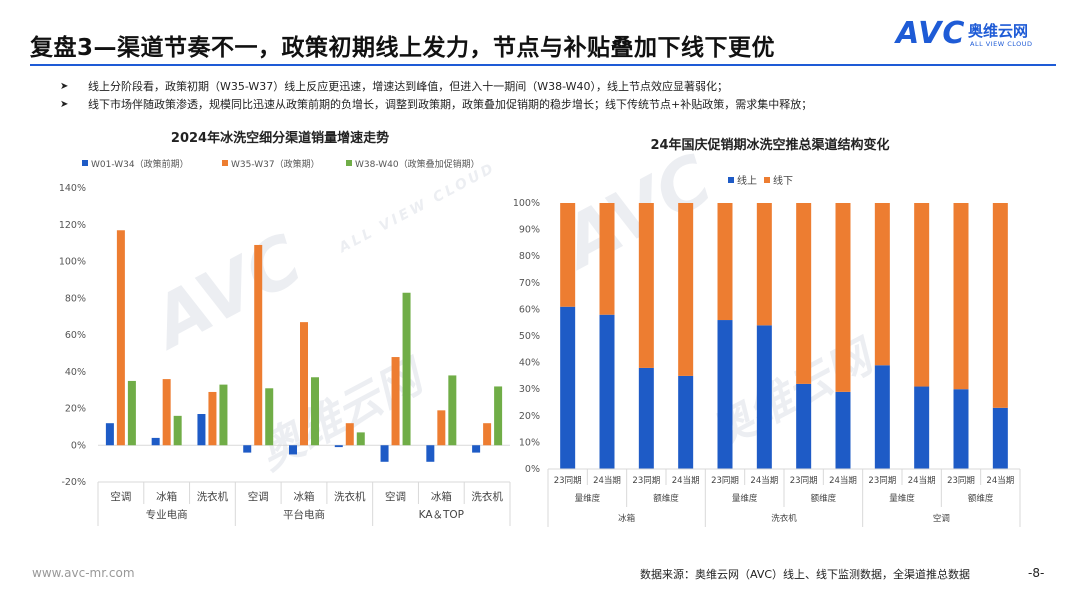 This screenshot has height=608, width=1080. Describe the element at coordinates (140, 164) in the screenshot. I see `legend-label: W01-W34（政策前期）` at that location.